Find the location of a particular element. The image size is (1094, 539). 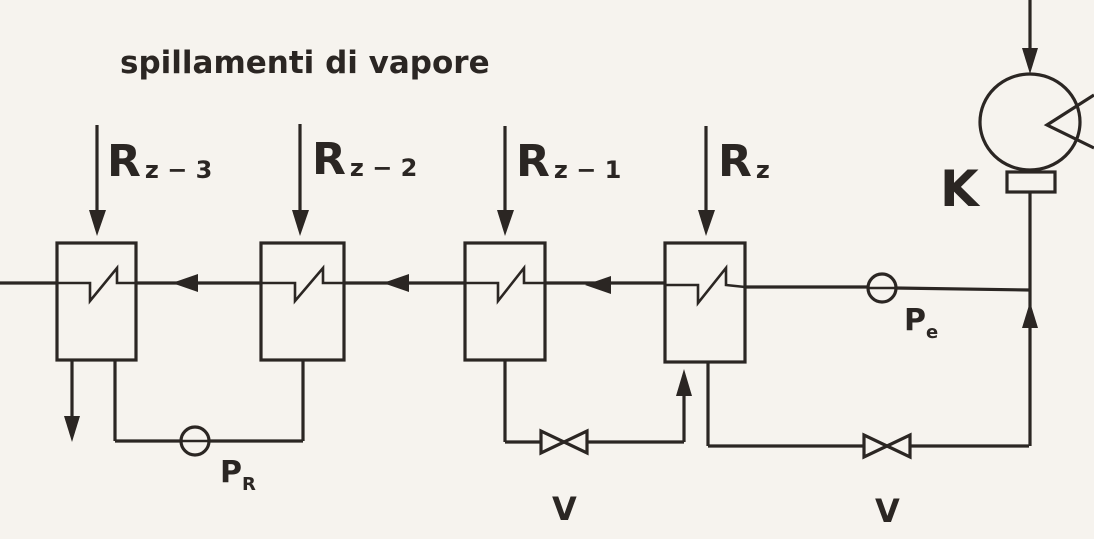

condenser-k: K is located at coordinates (1017, 223).